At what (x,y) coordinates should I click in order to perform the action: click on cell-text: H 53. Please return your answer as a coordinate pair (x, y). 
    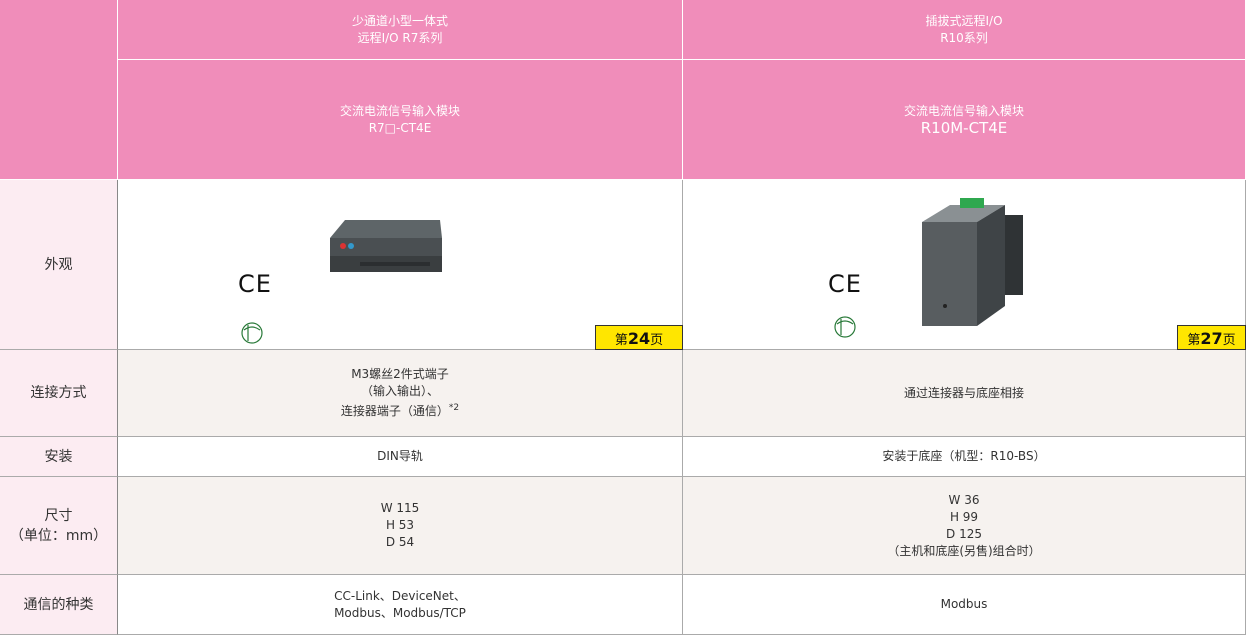
    Looking at the image, I should click on (400, 525).